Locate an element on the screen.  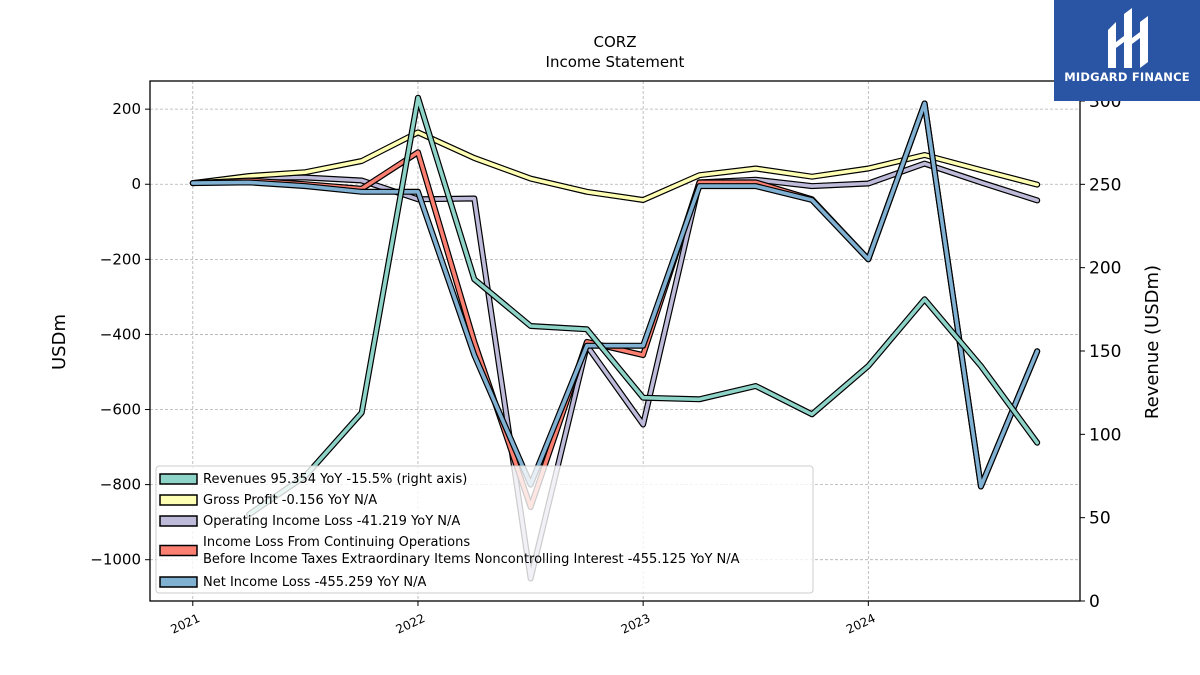
legend-label: Revenues 95.354 YoY -15.5% (right axis) is located at coordinates (335, 479).